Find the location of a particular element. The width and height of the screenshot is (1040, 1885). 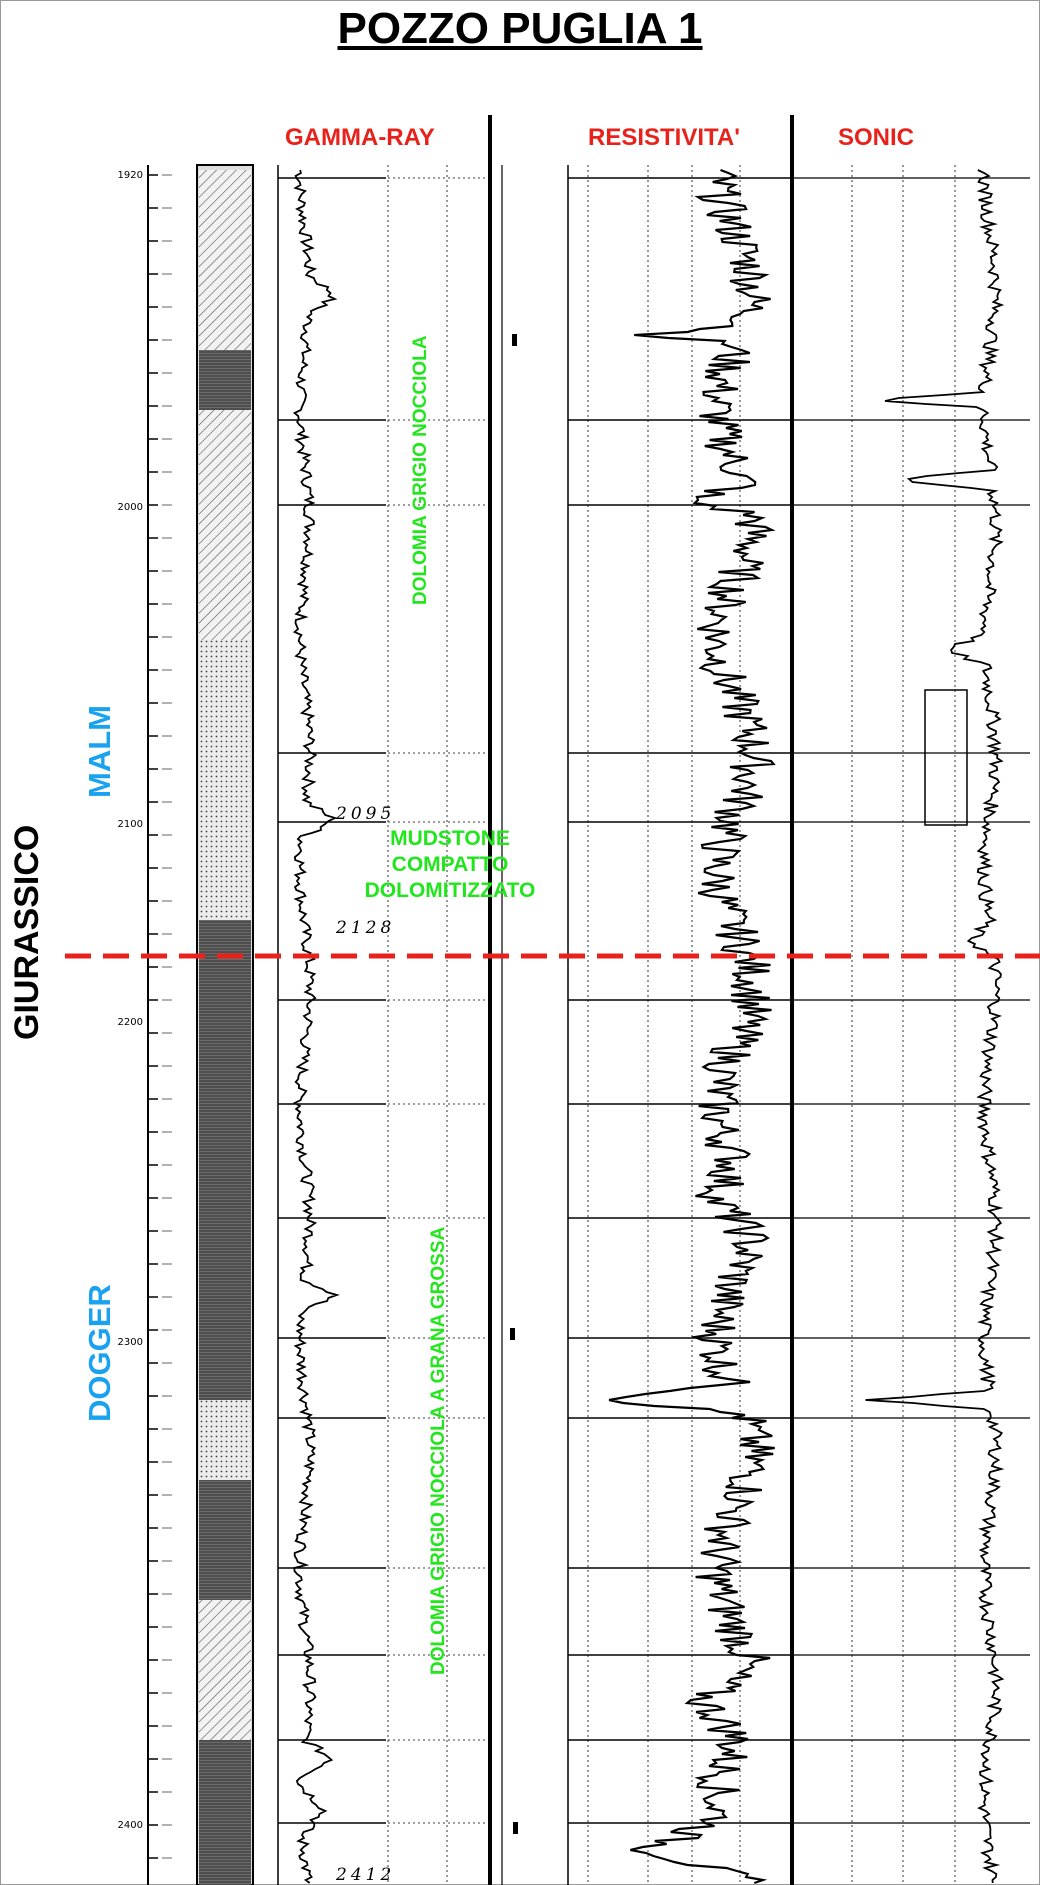

resistivity-curve is located at coordinates (692, 1026).